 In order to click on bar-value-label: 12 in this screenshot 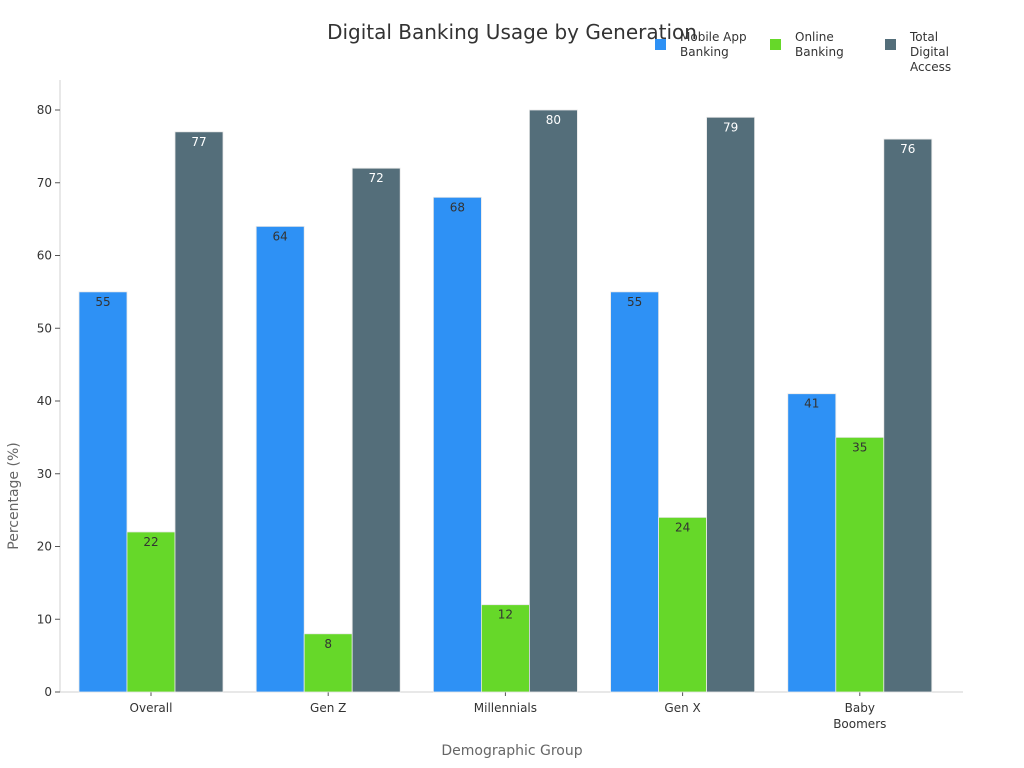, I will do `click(505, 615)`.